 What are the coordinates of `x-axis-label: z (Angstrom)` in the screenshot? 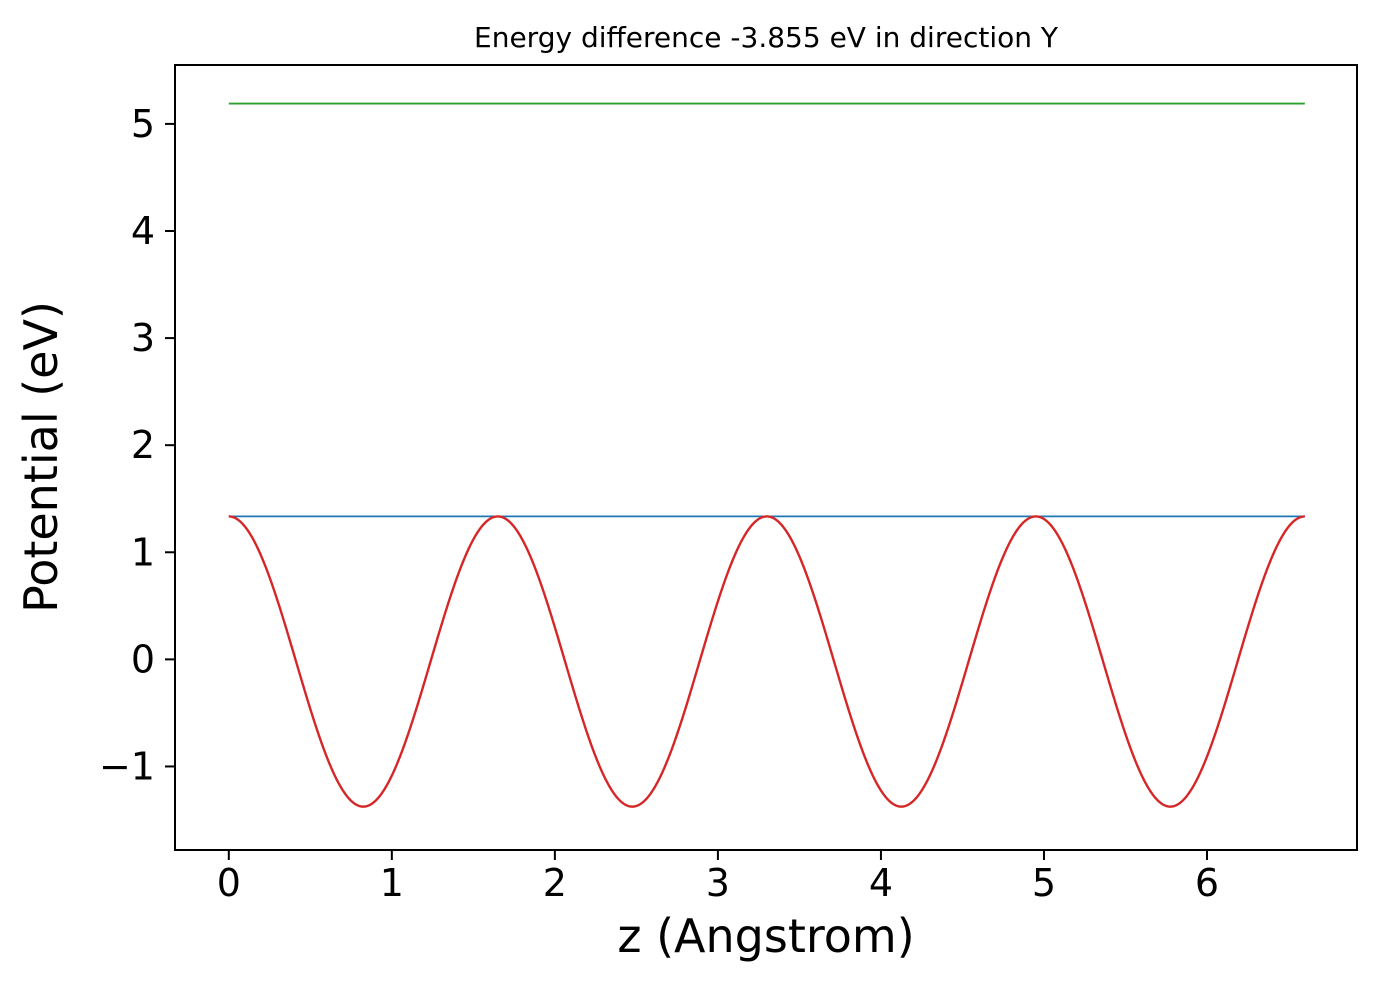 It's located at (765, 936).